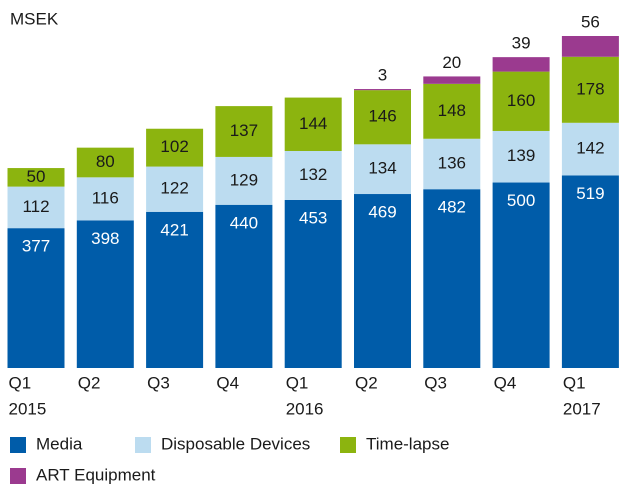 The height and width of the screenshot is (485, 619). What do you see at coordinates (590, 193) in the screenshot?
I see `data-label: 519` at bounding box center [590, 193].